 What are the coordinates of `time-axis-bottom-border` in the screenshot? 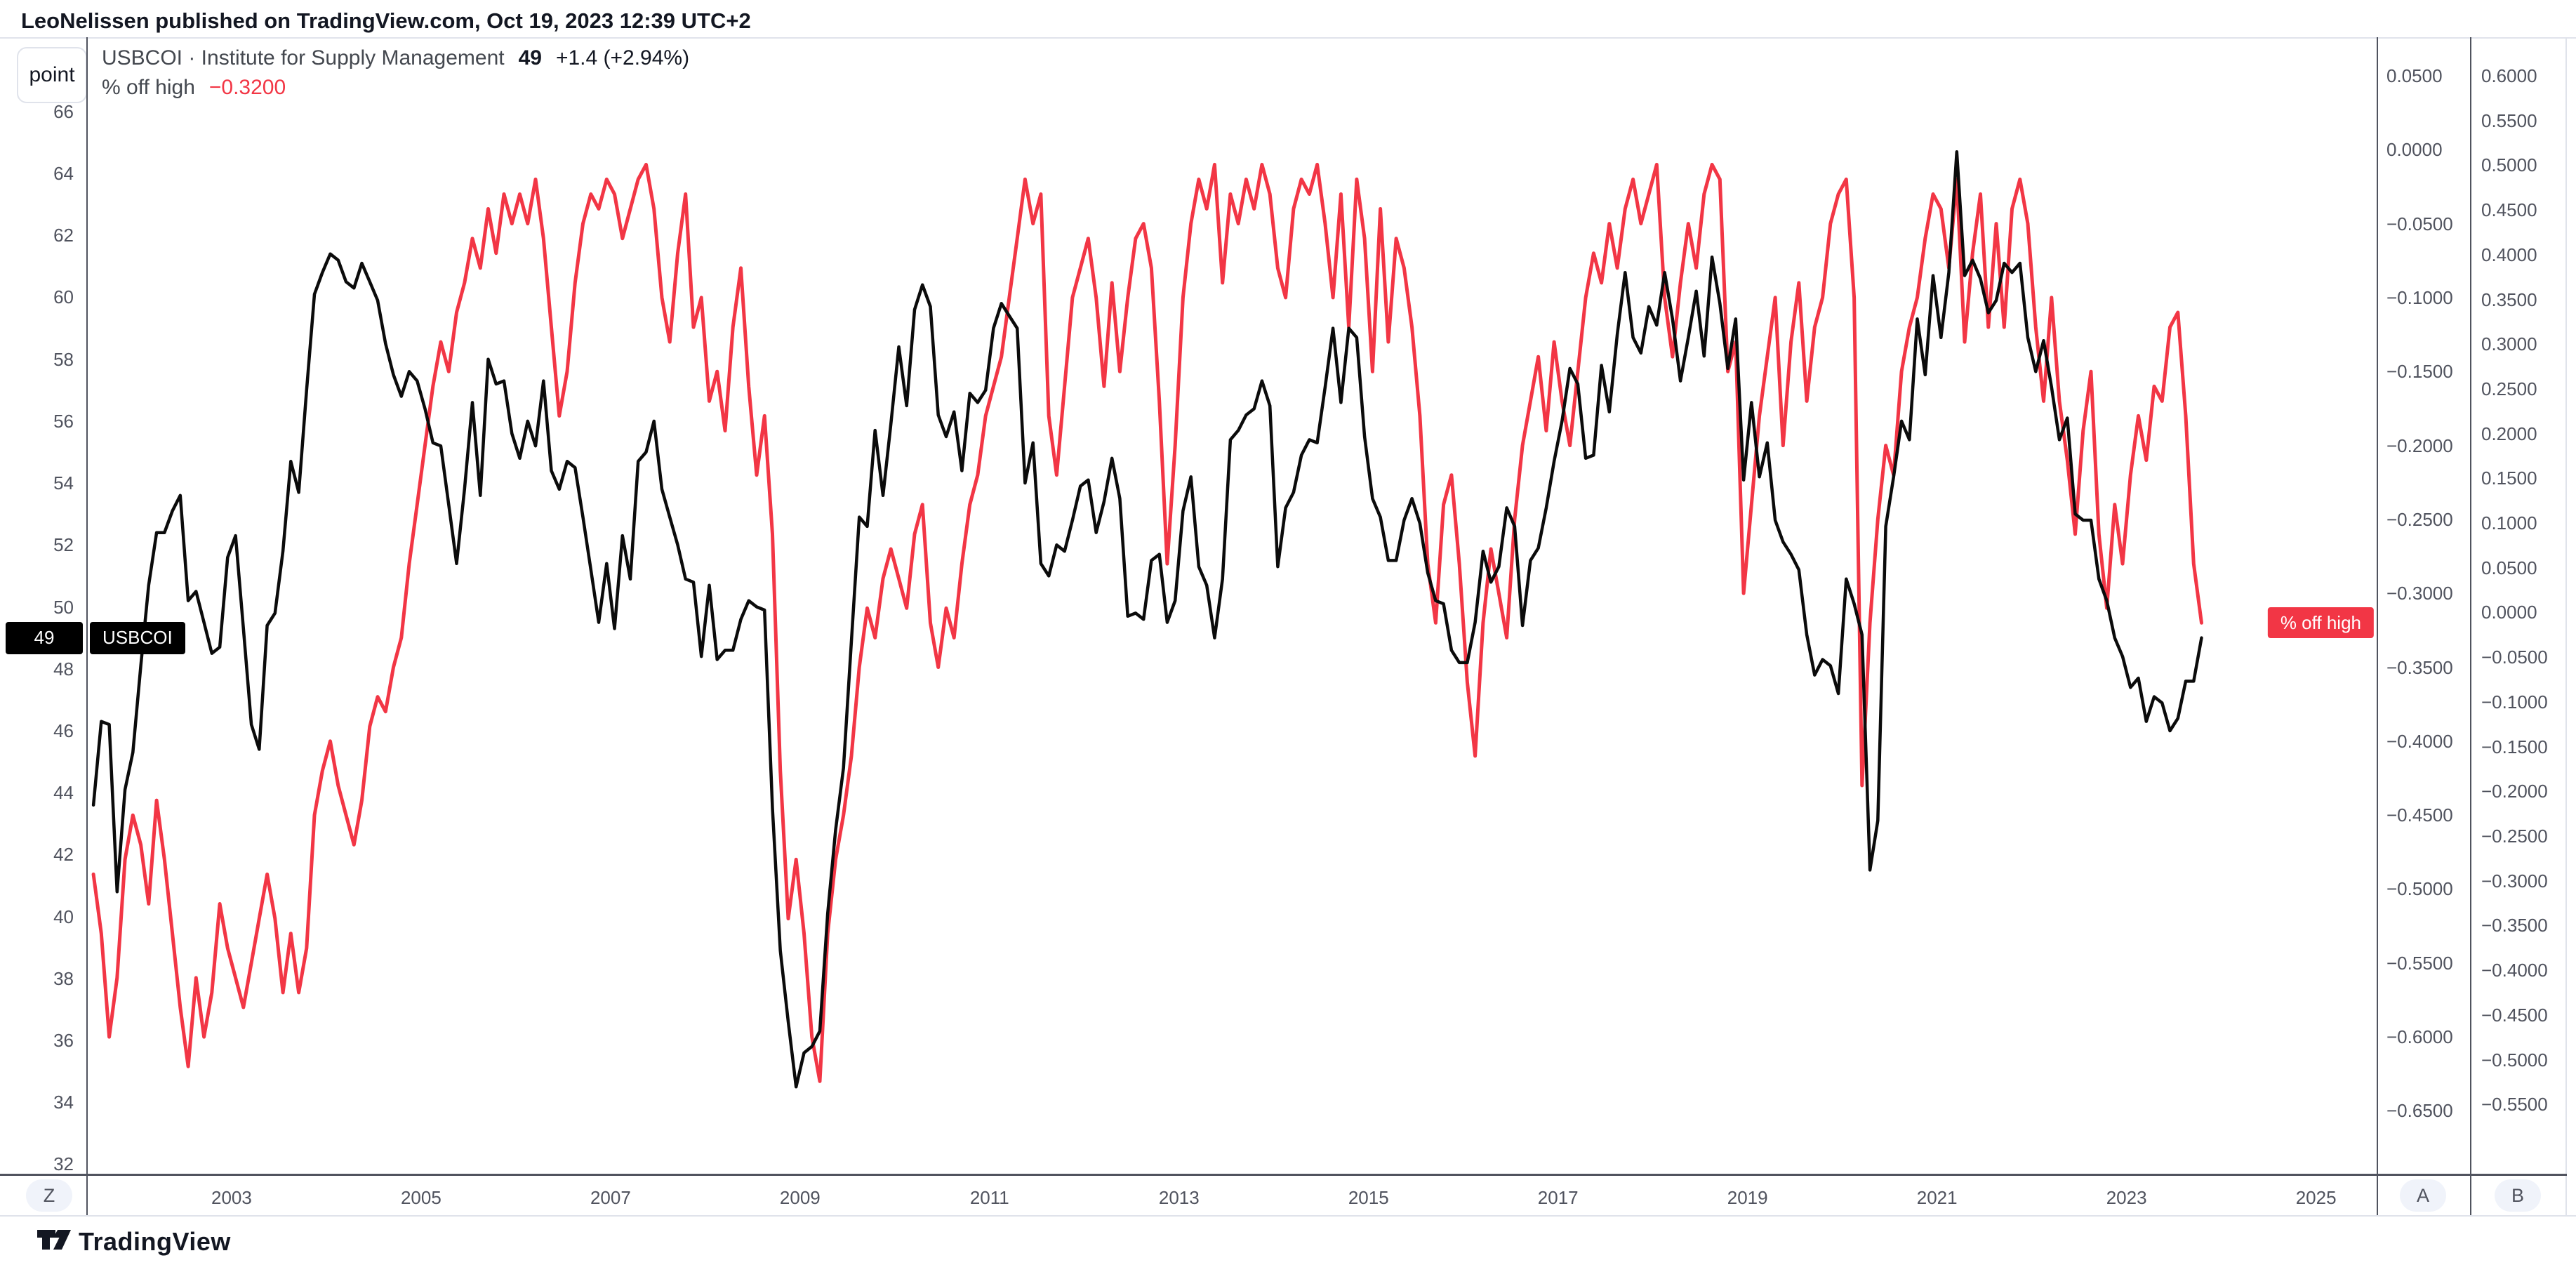 It's located at (1288, 1216).